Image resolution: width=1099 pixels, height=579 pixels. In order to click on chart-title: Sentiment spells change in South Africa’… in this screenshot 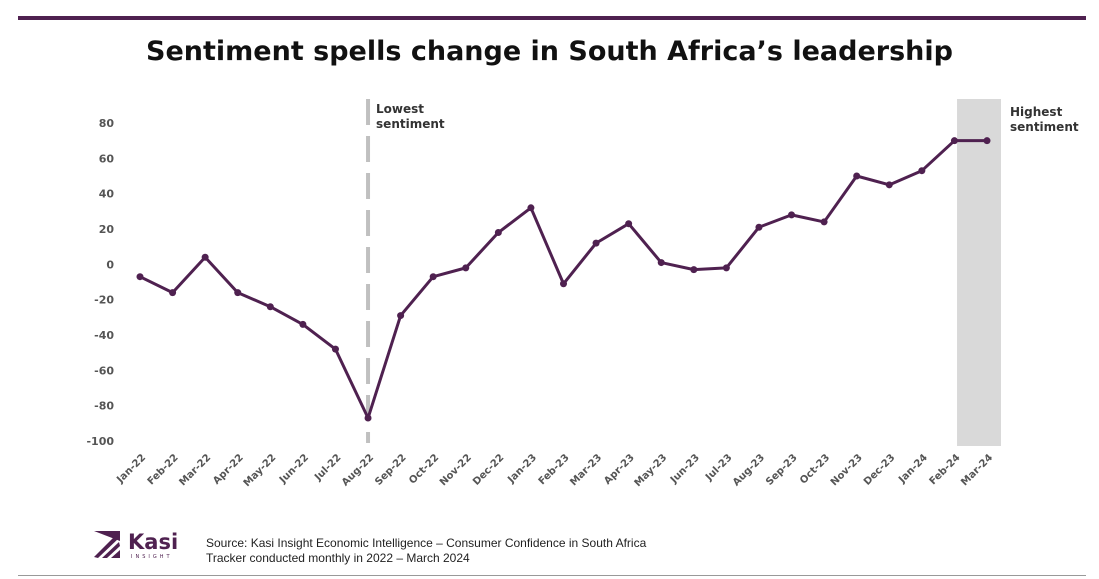, I will do `click(549, 51)`.